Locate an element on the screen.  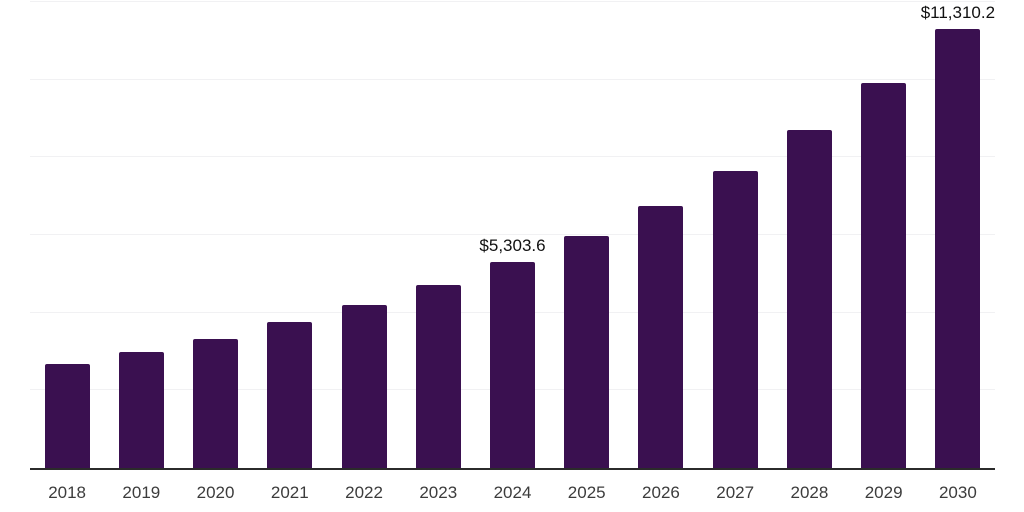
x-tick-label-2020: 2020 is located at coordinates (215, 492).